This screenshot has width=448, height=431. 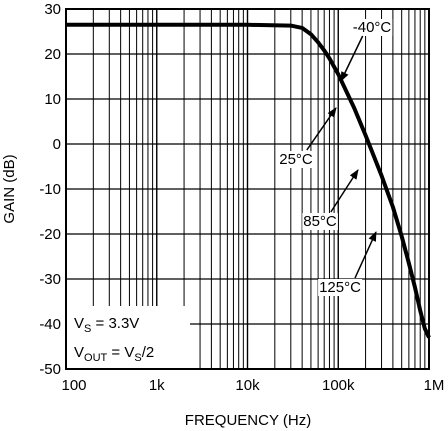 What do you see at coordinates (50, 279) in the screenshot?
I see `y-tick-label: -30` at bounding box center [50, 279].